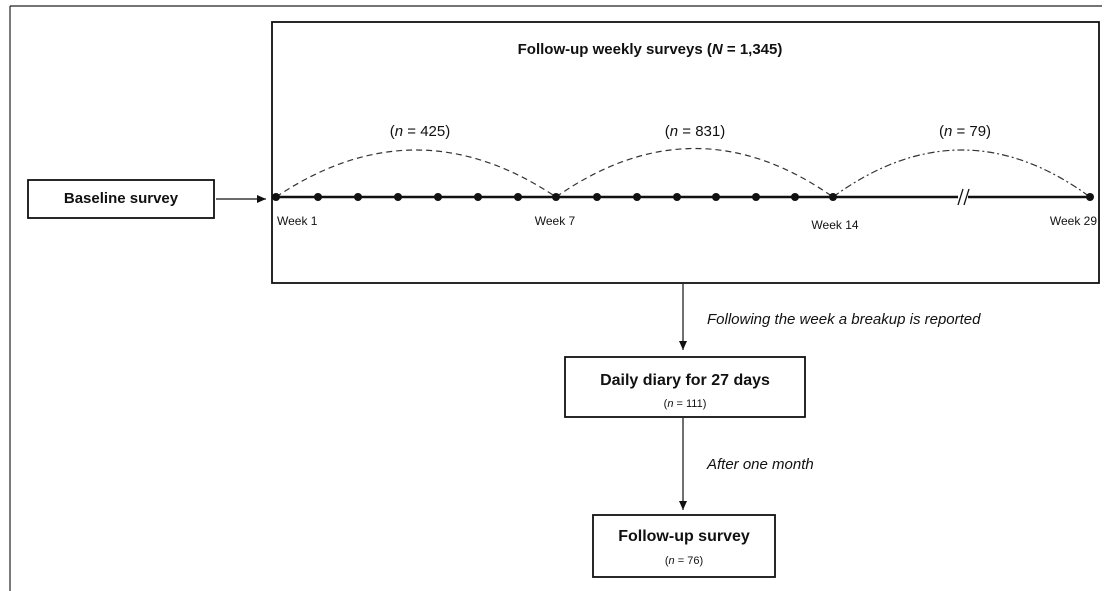 This screenshot has height=591, width=1108. I want to click on daily-n: (n = 111), so click(685, 404).